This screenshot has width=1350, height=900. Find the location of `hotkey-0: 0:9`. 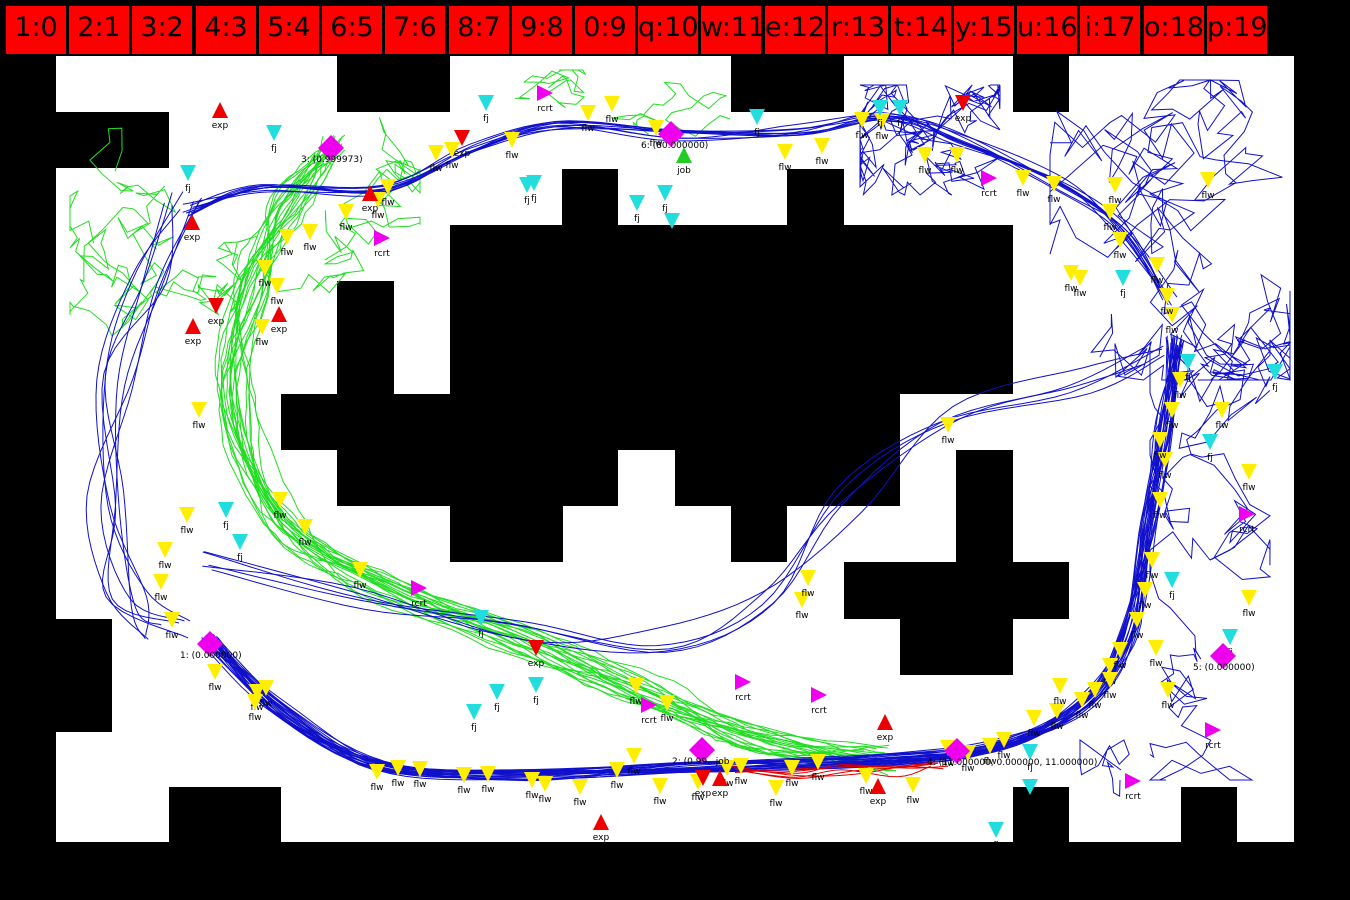

hotkey-0: 0:9 is located at coordinates (605, 30).